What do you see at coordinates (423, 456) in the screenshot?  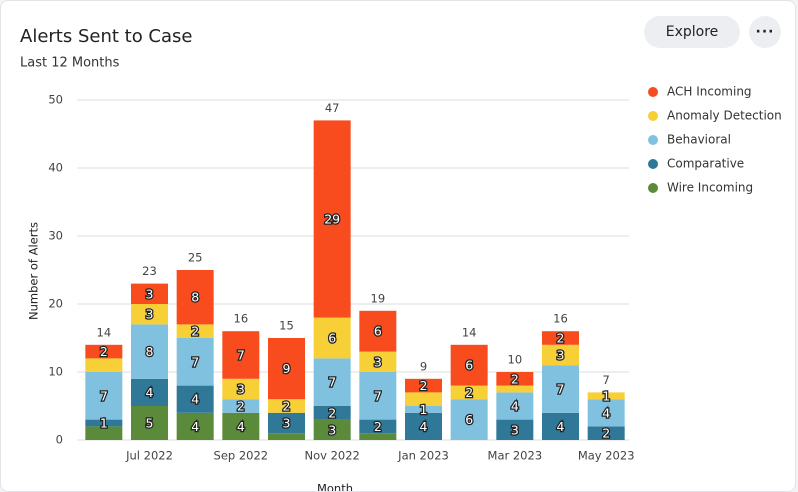 I see `x-tick-label: Jan 2023` at bounding box center [423, 456].